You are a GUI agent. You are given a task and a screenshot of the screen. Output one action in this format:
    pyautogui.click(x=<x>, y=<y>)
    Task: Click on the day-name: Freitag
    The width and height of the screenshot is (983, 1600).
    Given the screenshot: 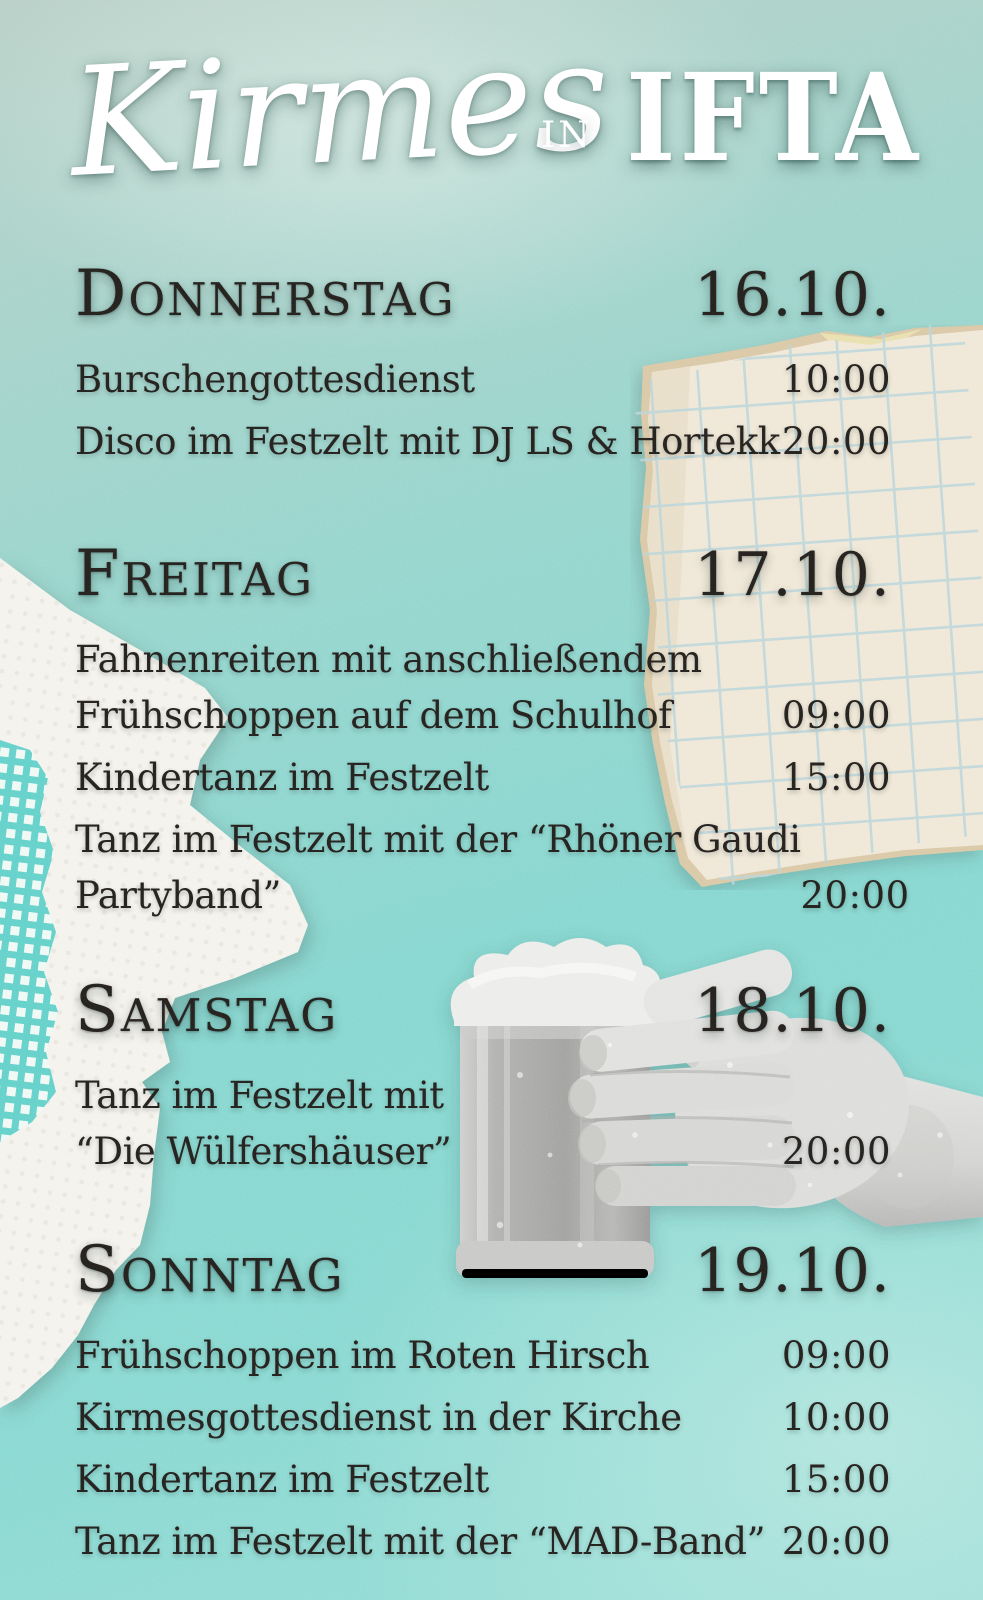 What is the action you would take?
    pyautogui.click(x=194, y=574)
    